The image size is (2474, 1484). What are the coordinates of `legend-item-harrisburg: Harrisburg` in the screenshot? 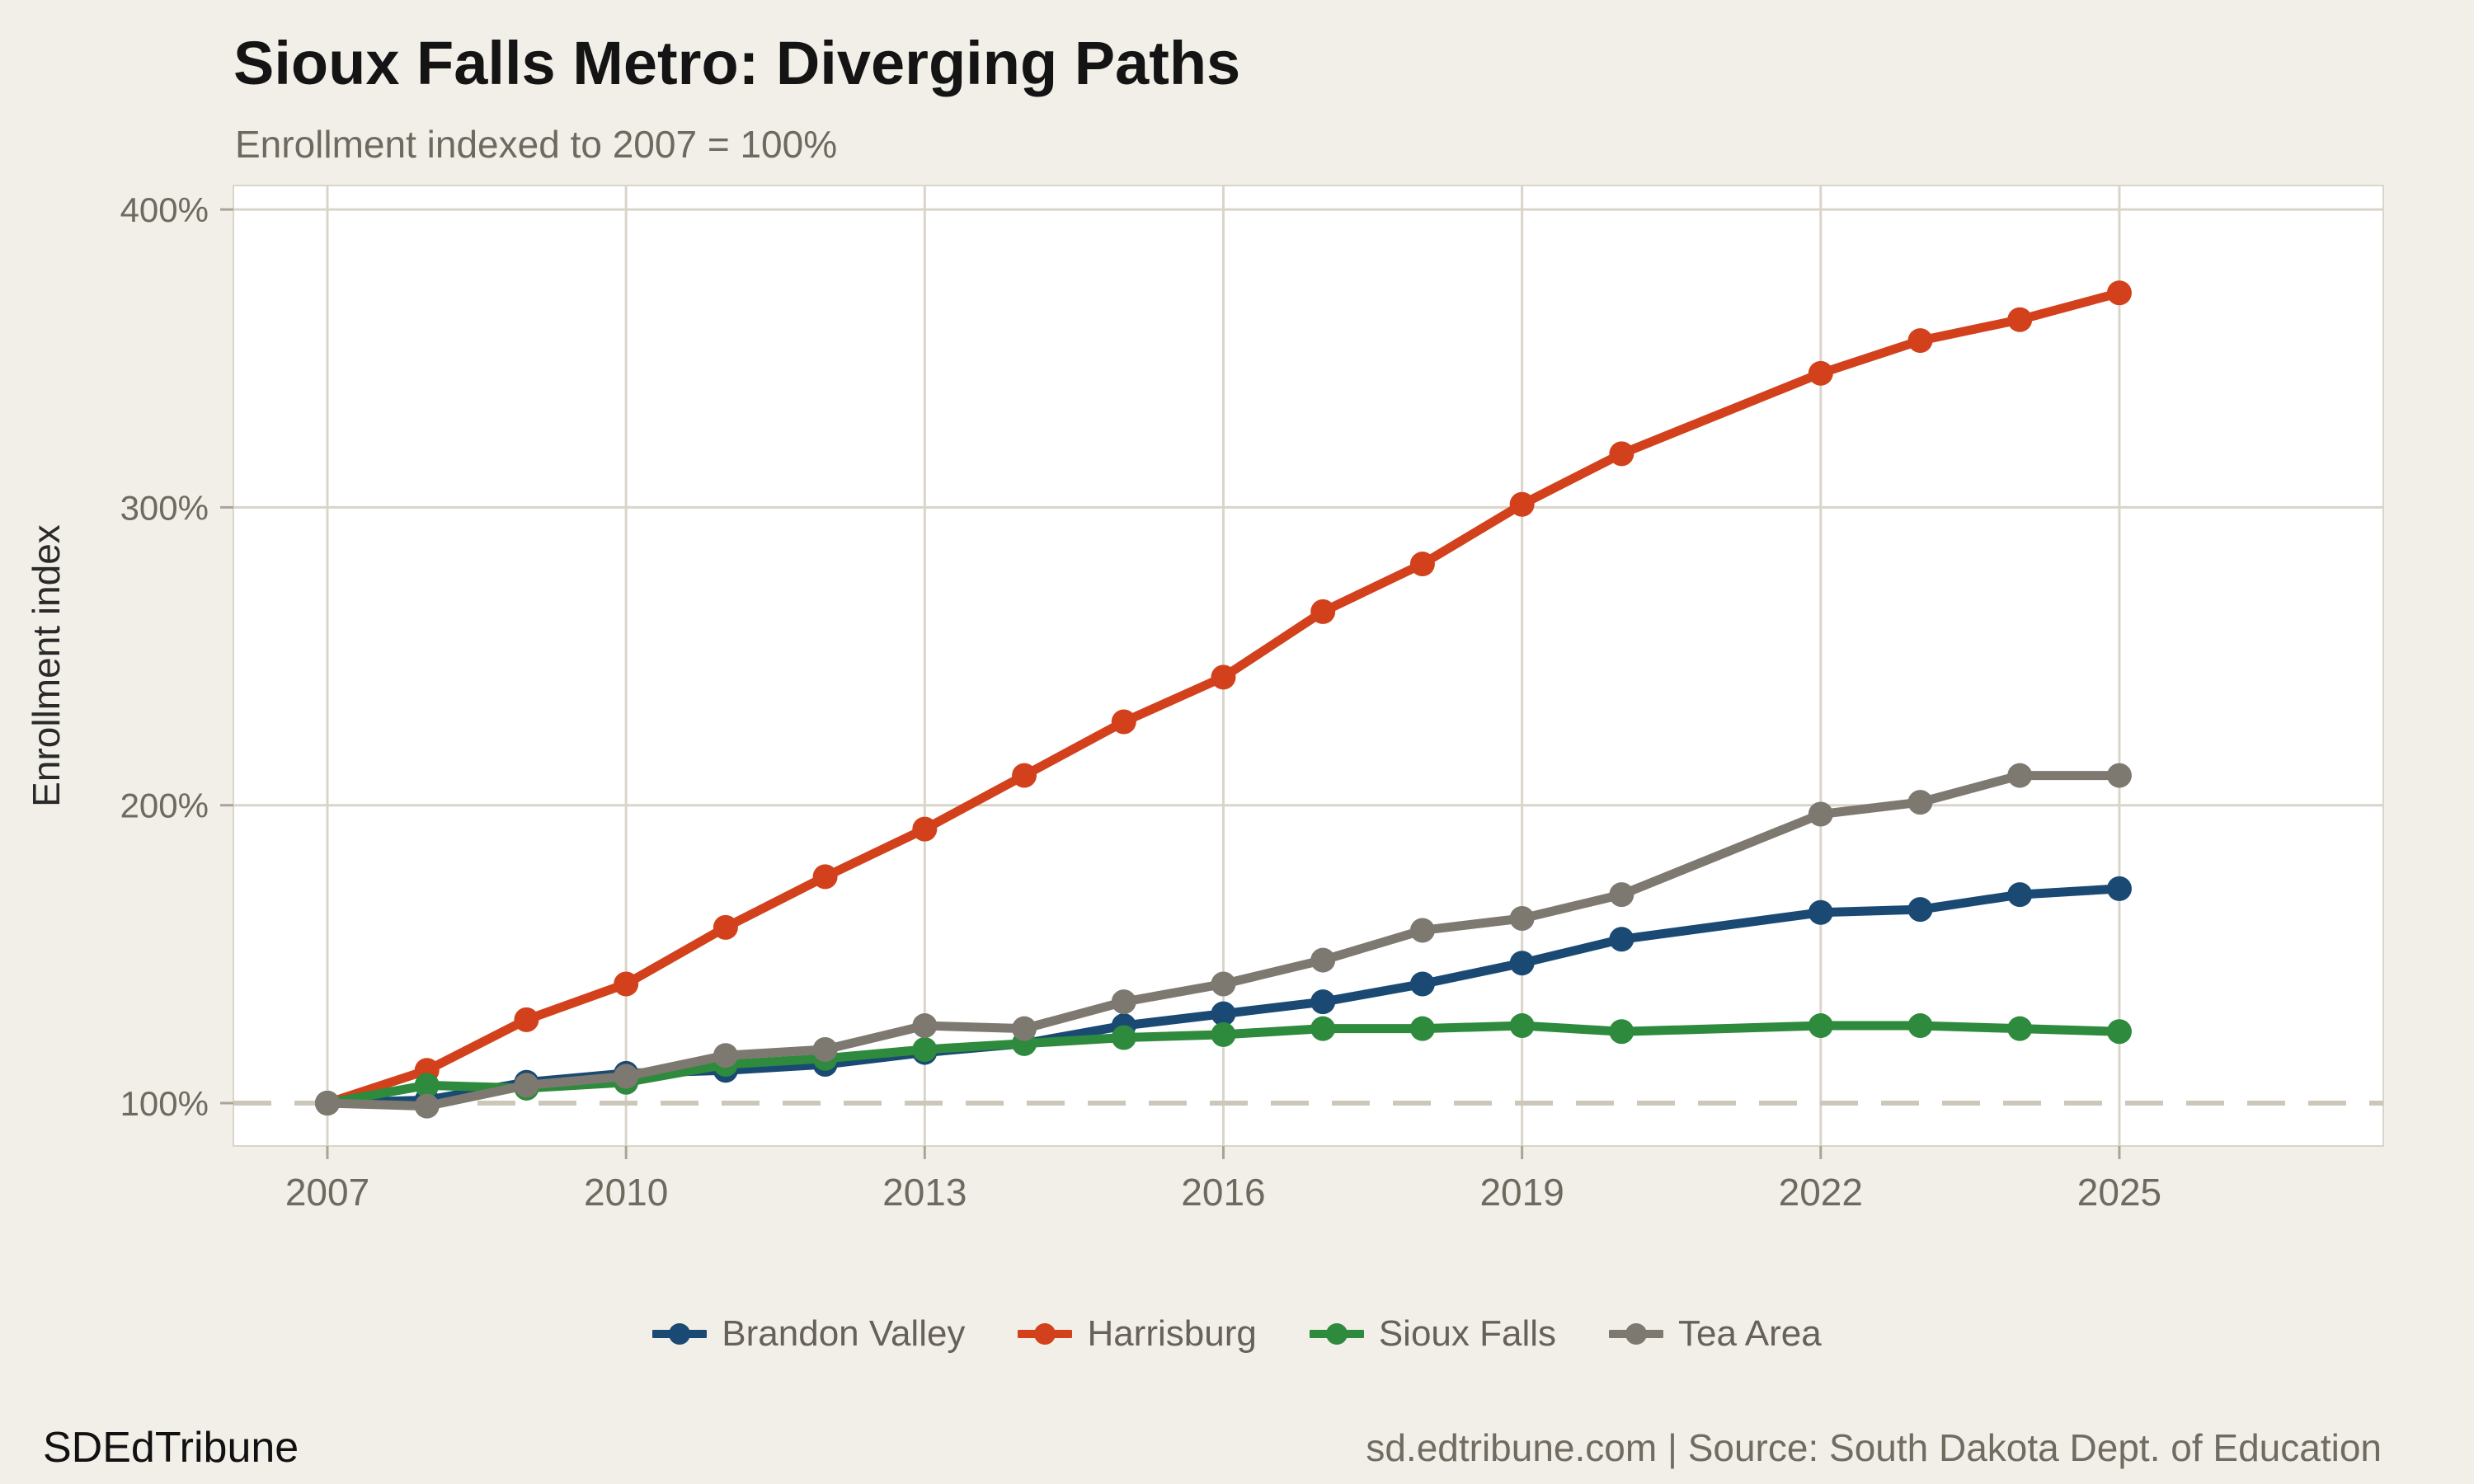 It's located at (1137, 1334).